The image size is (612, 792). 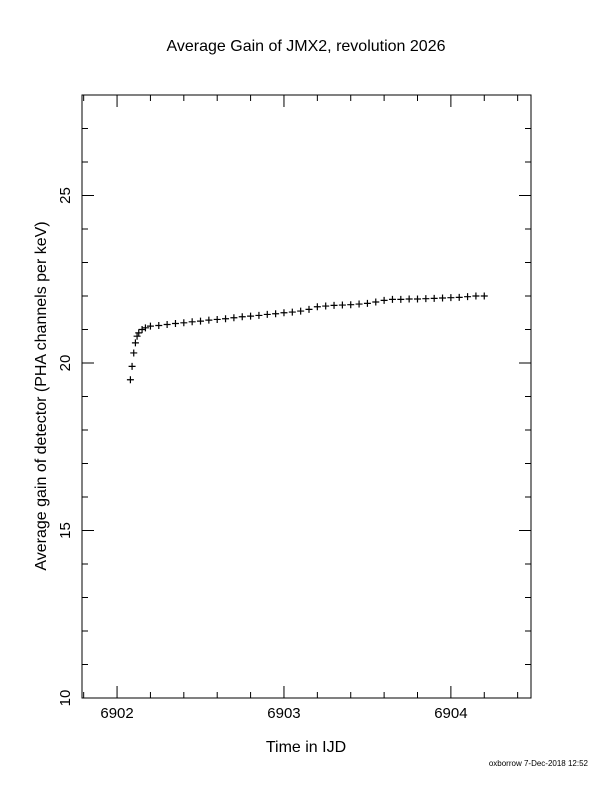 I want to click on y-tick-label: 20, so click(x=65, y=363).